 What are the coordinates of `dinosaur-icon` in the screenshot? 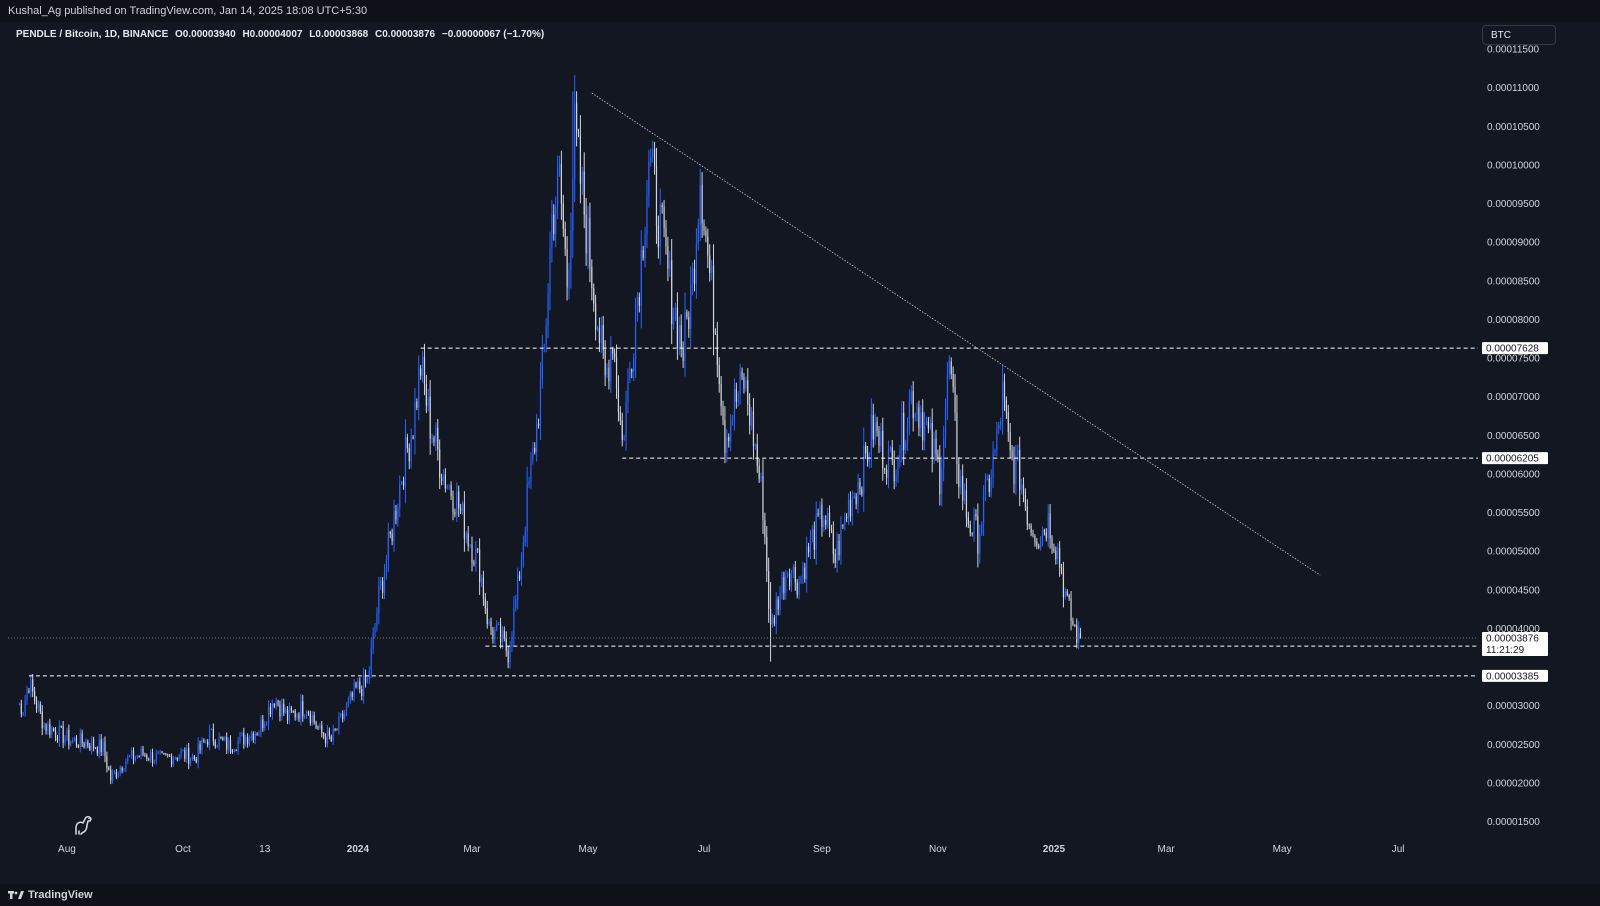 It's located at (84, 827).